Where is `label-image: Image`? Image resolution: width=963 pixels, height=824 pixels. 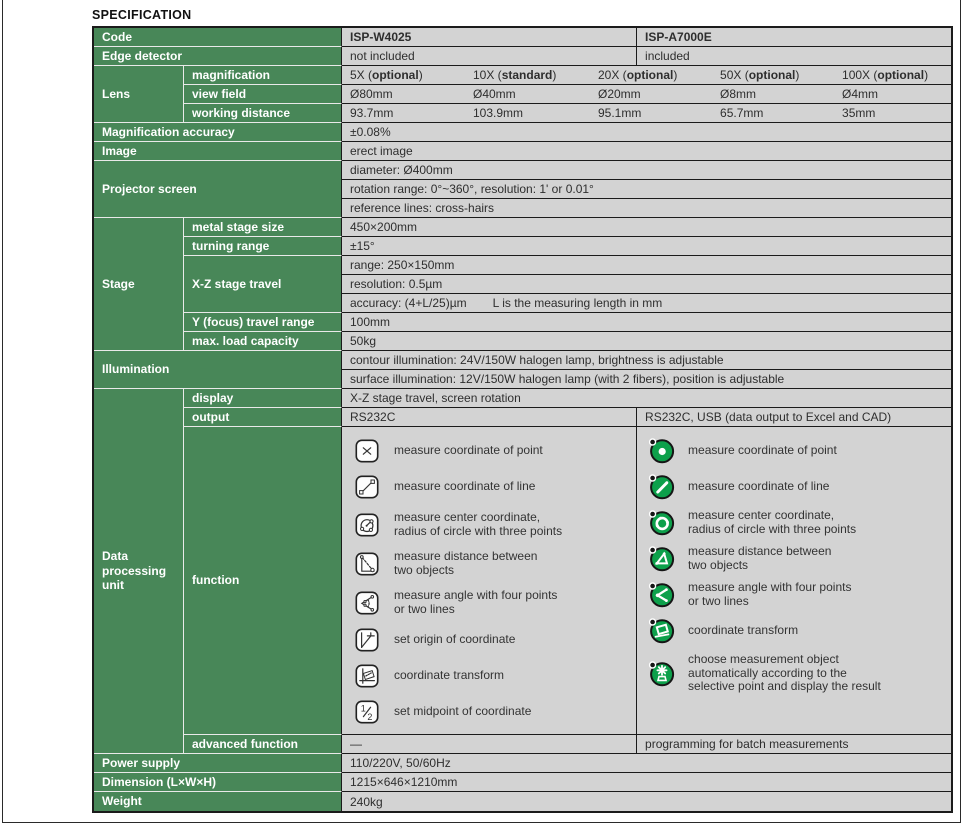
label-image: Image is located at coordinates (218, 151).